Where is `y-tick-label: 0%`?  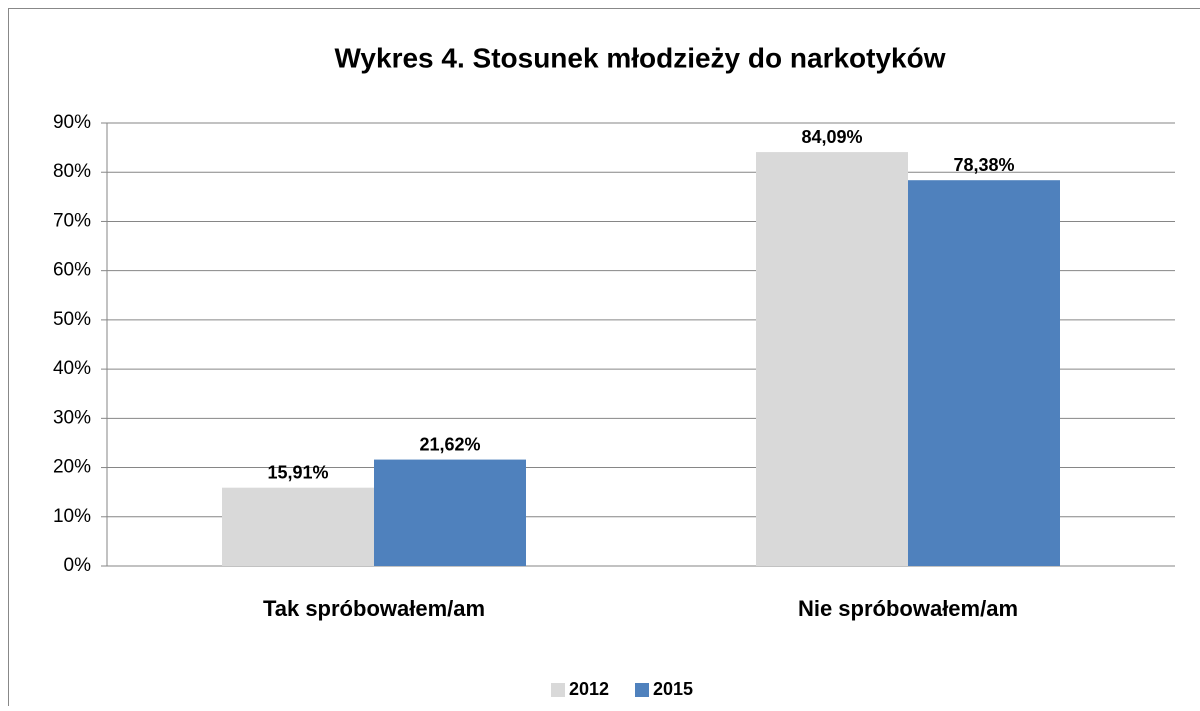
y-tick-label: 0% is located at coordinates (78, 565).